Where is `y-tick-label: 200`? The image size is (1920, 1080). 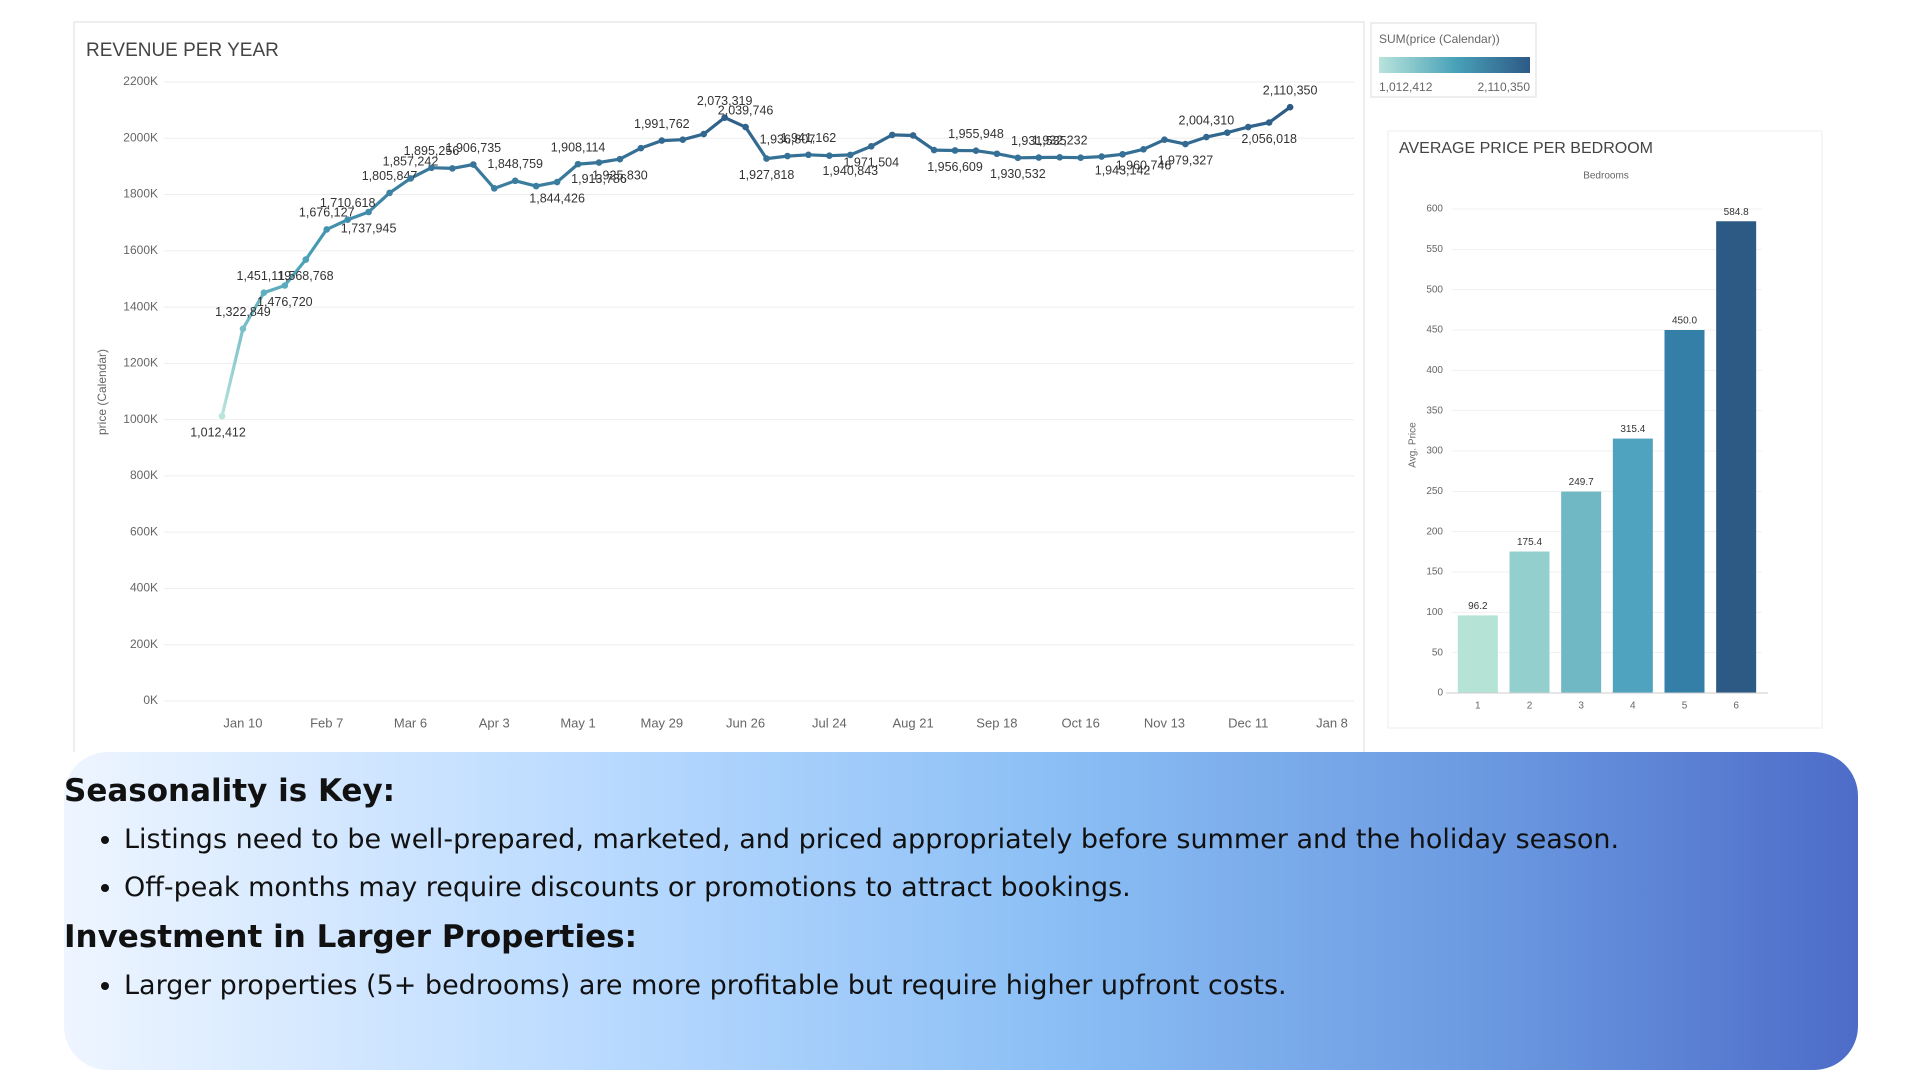
y-tick-label: 200 is located at coordinates (1434, 531).